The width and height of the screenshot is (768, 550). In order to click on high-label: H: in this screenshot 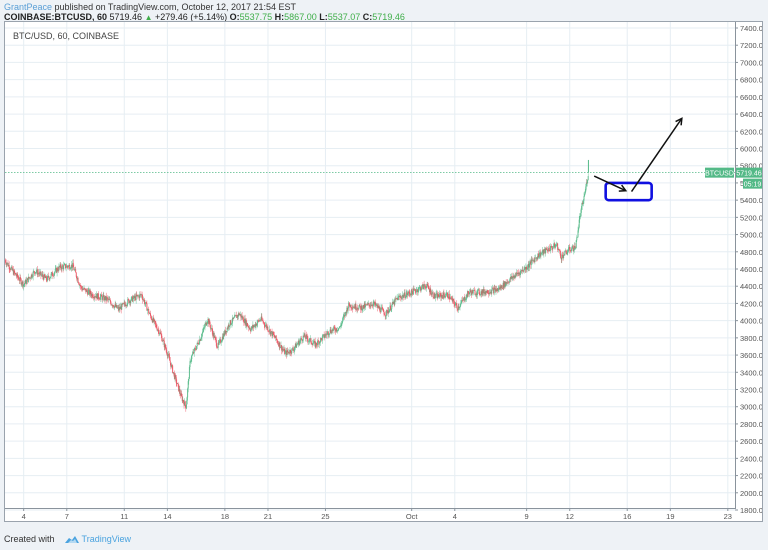, I will do `click(279, 17)`.